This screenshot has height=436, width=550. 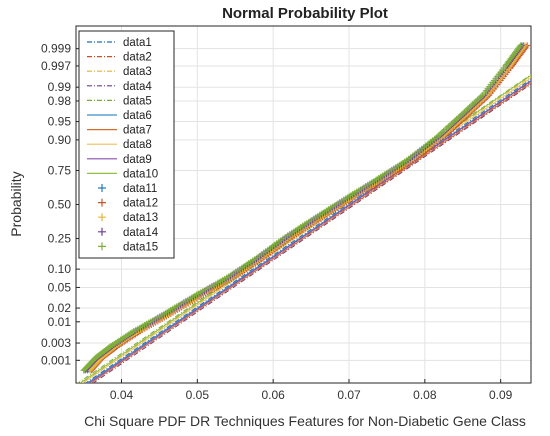 What do you see at coordinates (56, 343) in the screenshot?
I see `y-tick-label: 0.003` at bounding box center [56, 343].